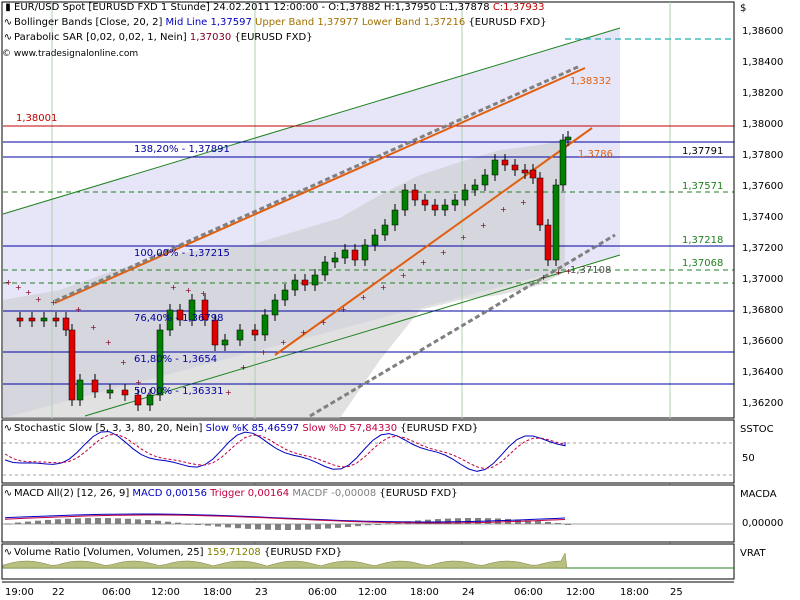  I want to click on fib-138-label: 138,20% - 1,37891, so click(182, 149).